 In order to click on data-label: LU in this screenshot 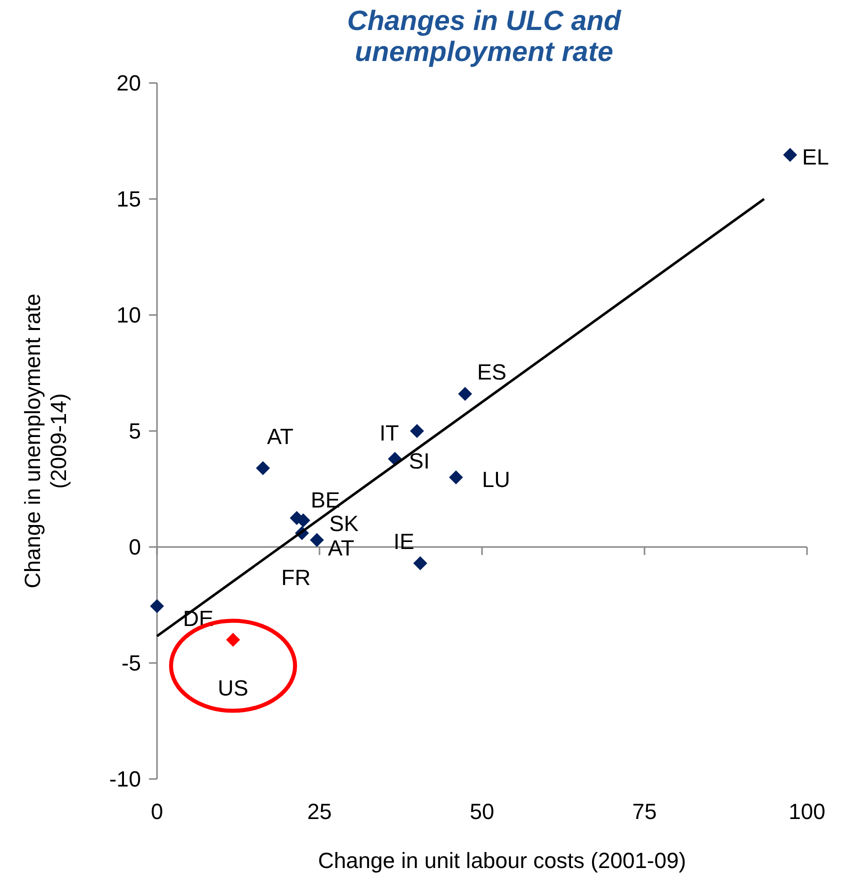, I will do `click(496, 479)`.